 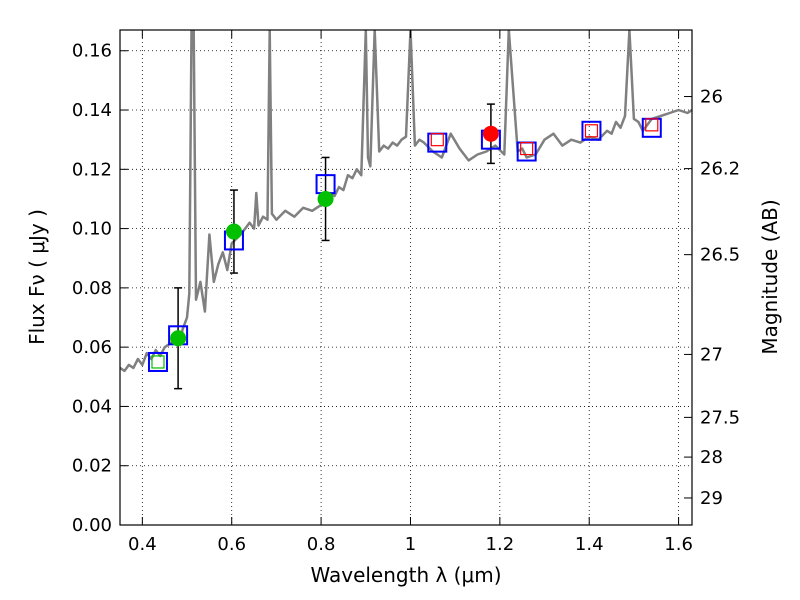 I want to click on right-tick-label: 26, so click(x=711, y=97).